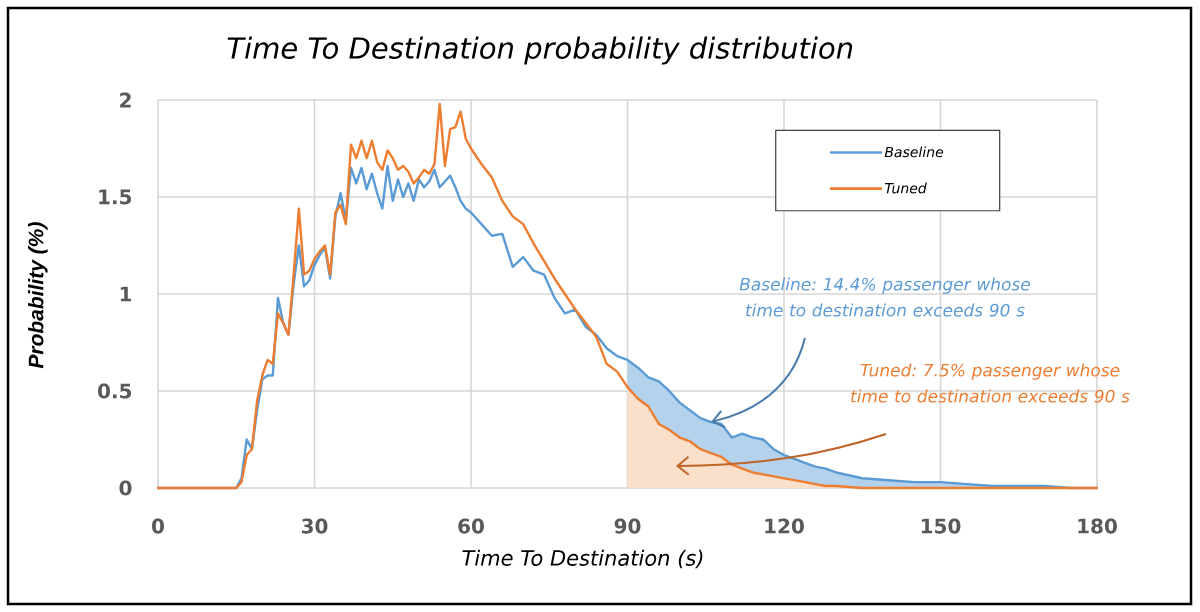  I want to click on x-tick-label: 0, so click(158, 526).